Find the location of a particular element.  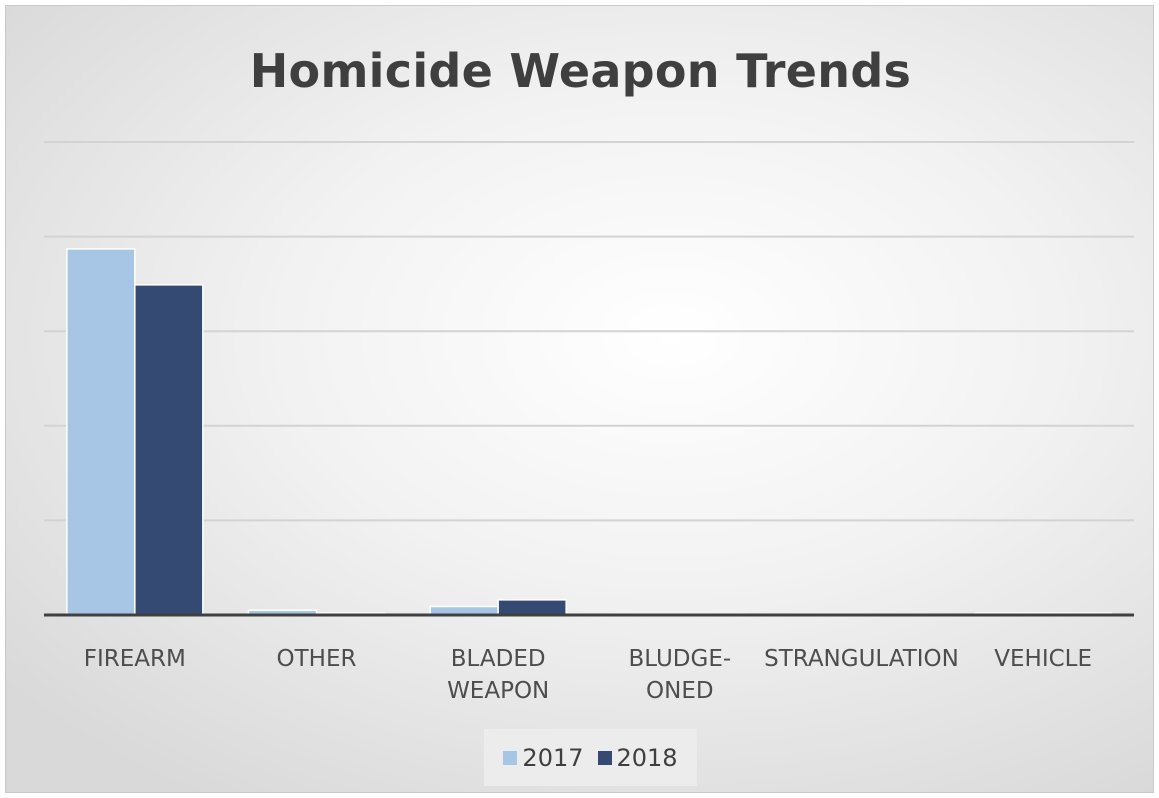

legend-label-2017: 2017 is located at coordinates (553, 757).